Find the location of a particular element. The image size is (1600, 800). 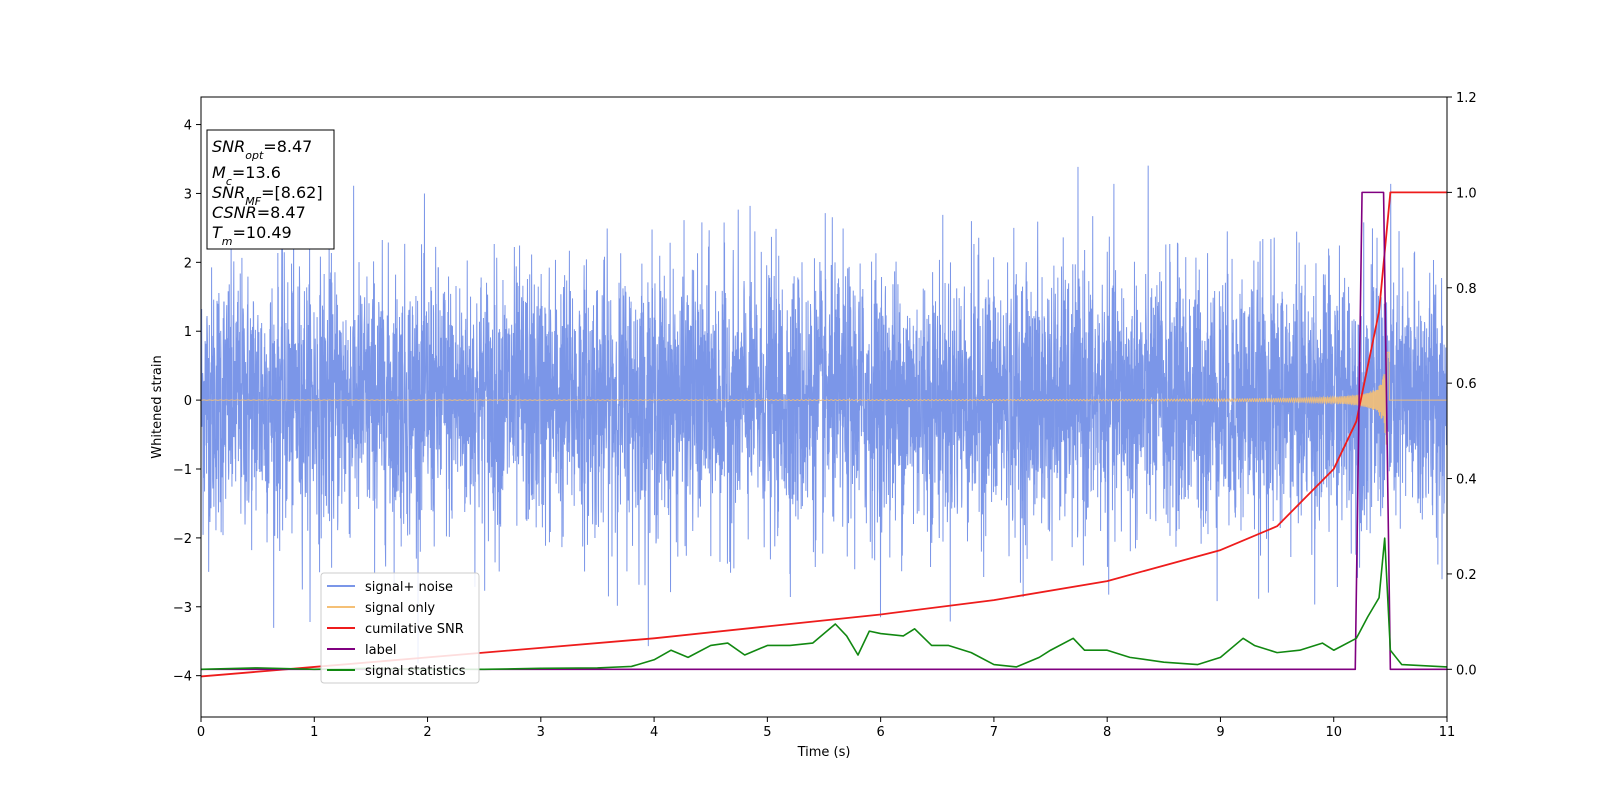

annotation-line: Mc=13.6 is located at coordinates (246, 175).